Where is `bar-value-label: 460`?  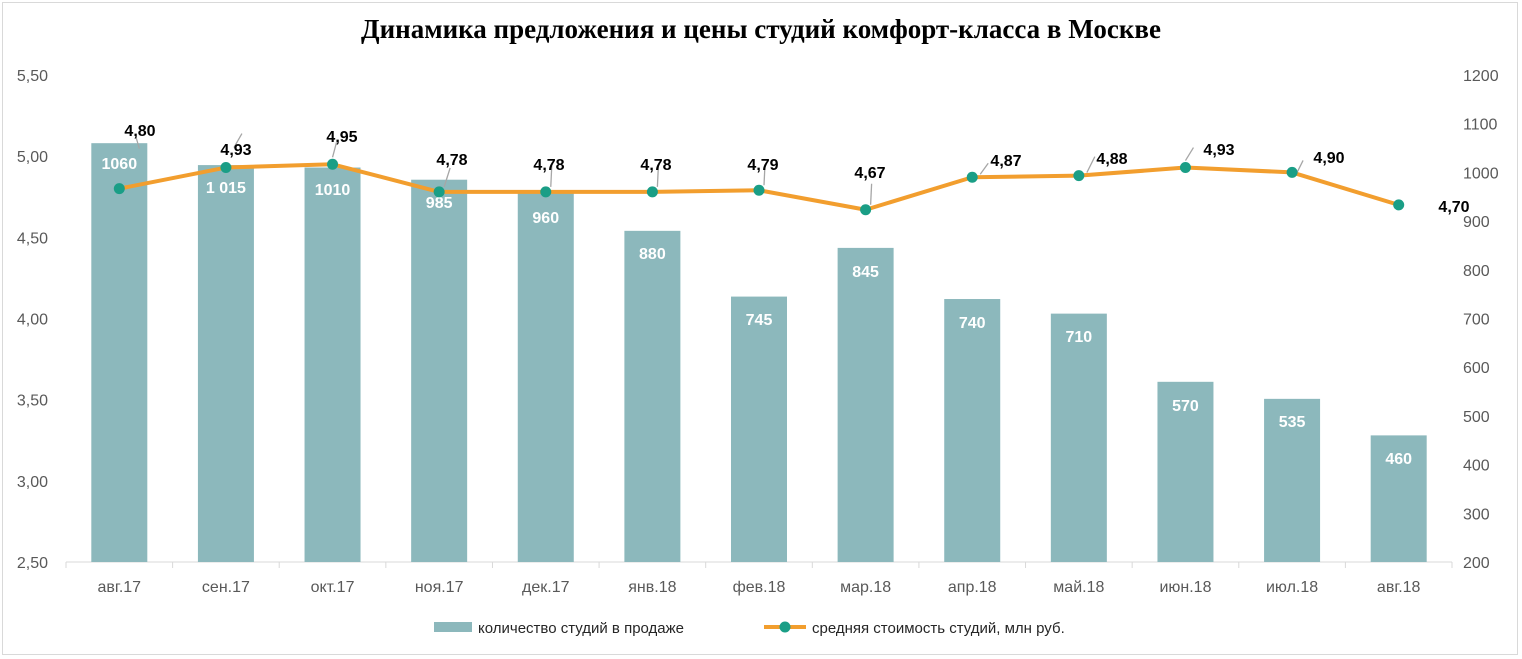 bar-value-label: 460 is located at coordinates (1398, 459).